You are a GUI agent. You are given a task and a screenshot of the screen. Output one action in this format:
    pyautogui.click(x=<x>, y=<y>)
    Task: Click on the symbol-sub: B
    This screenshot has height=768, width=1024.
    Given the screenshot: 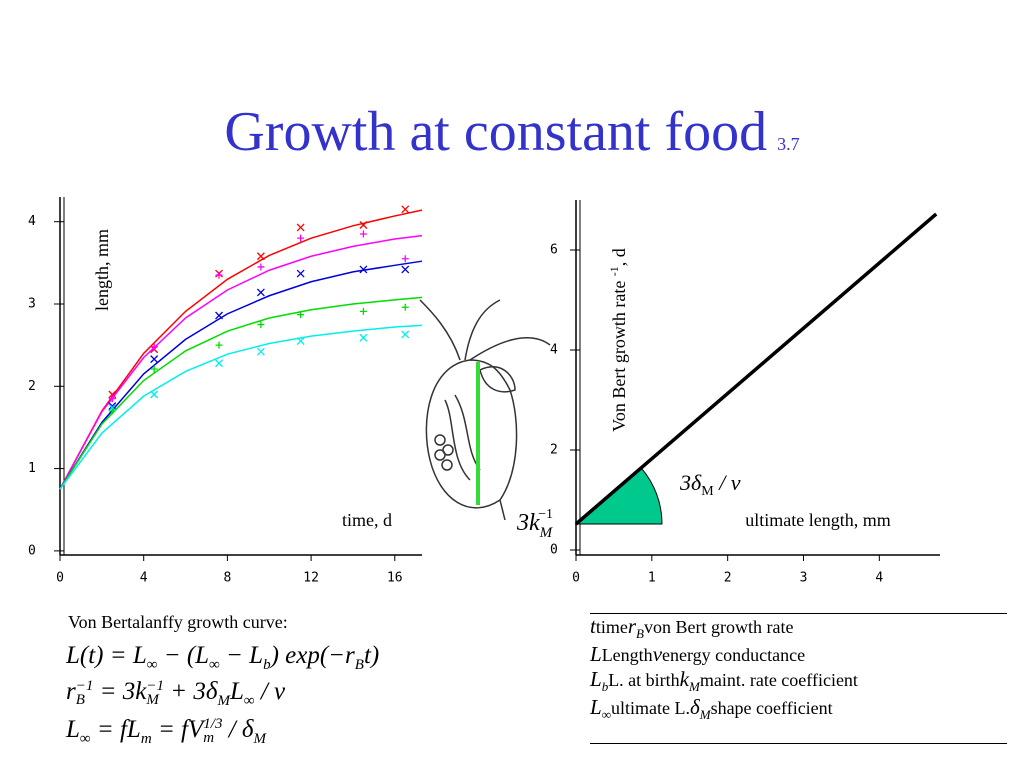 What is the action you would take?
    pyautogui.click(x=640, y=634)
    